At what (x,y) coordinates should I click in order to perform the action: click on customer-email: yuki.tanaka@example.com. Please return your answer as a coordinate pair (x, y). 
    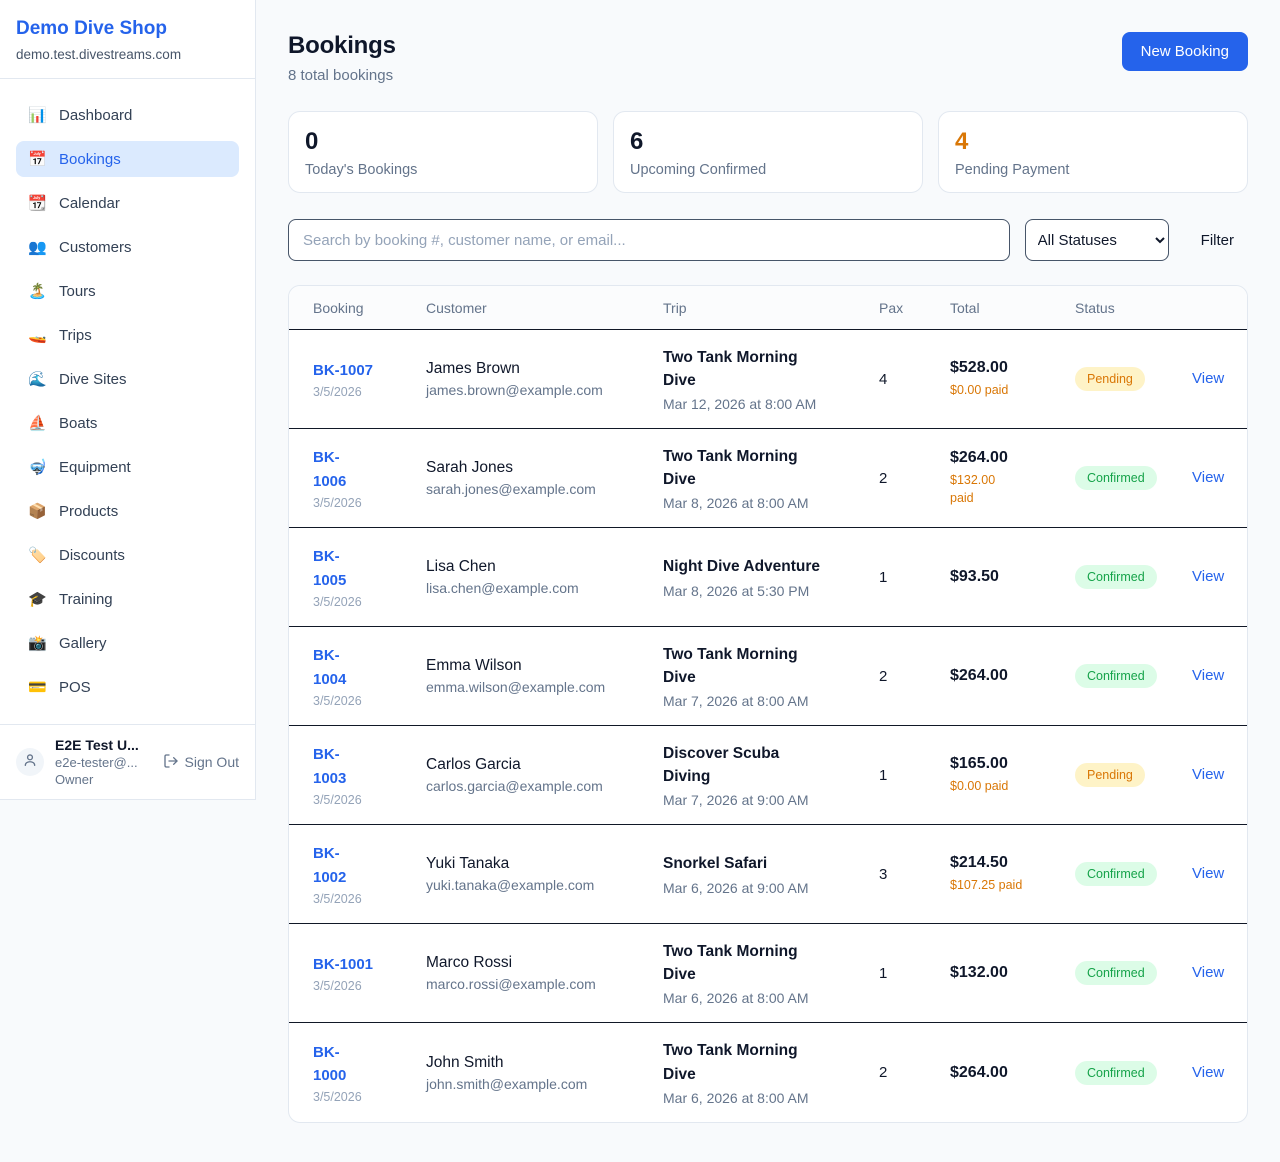
    Looking at the image, I should click on (510, 885).